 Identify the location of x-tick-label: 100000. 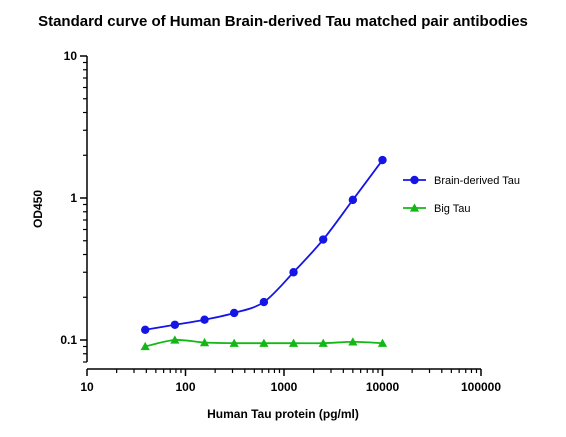
(481, 387).